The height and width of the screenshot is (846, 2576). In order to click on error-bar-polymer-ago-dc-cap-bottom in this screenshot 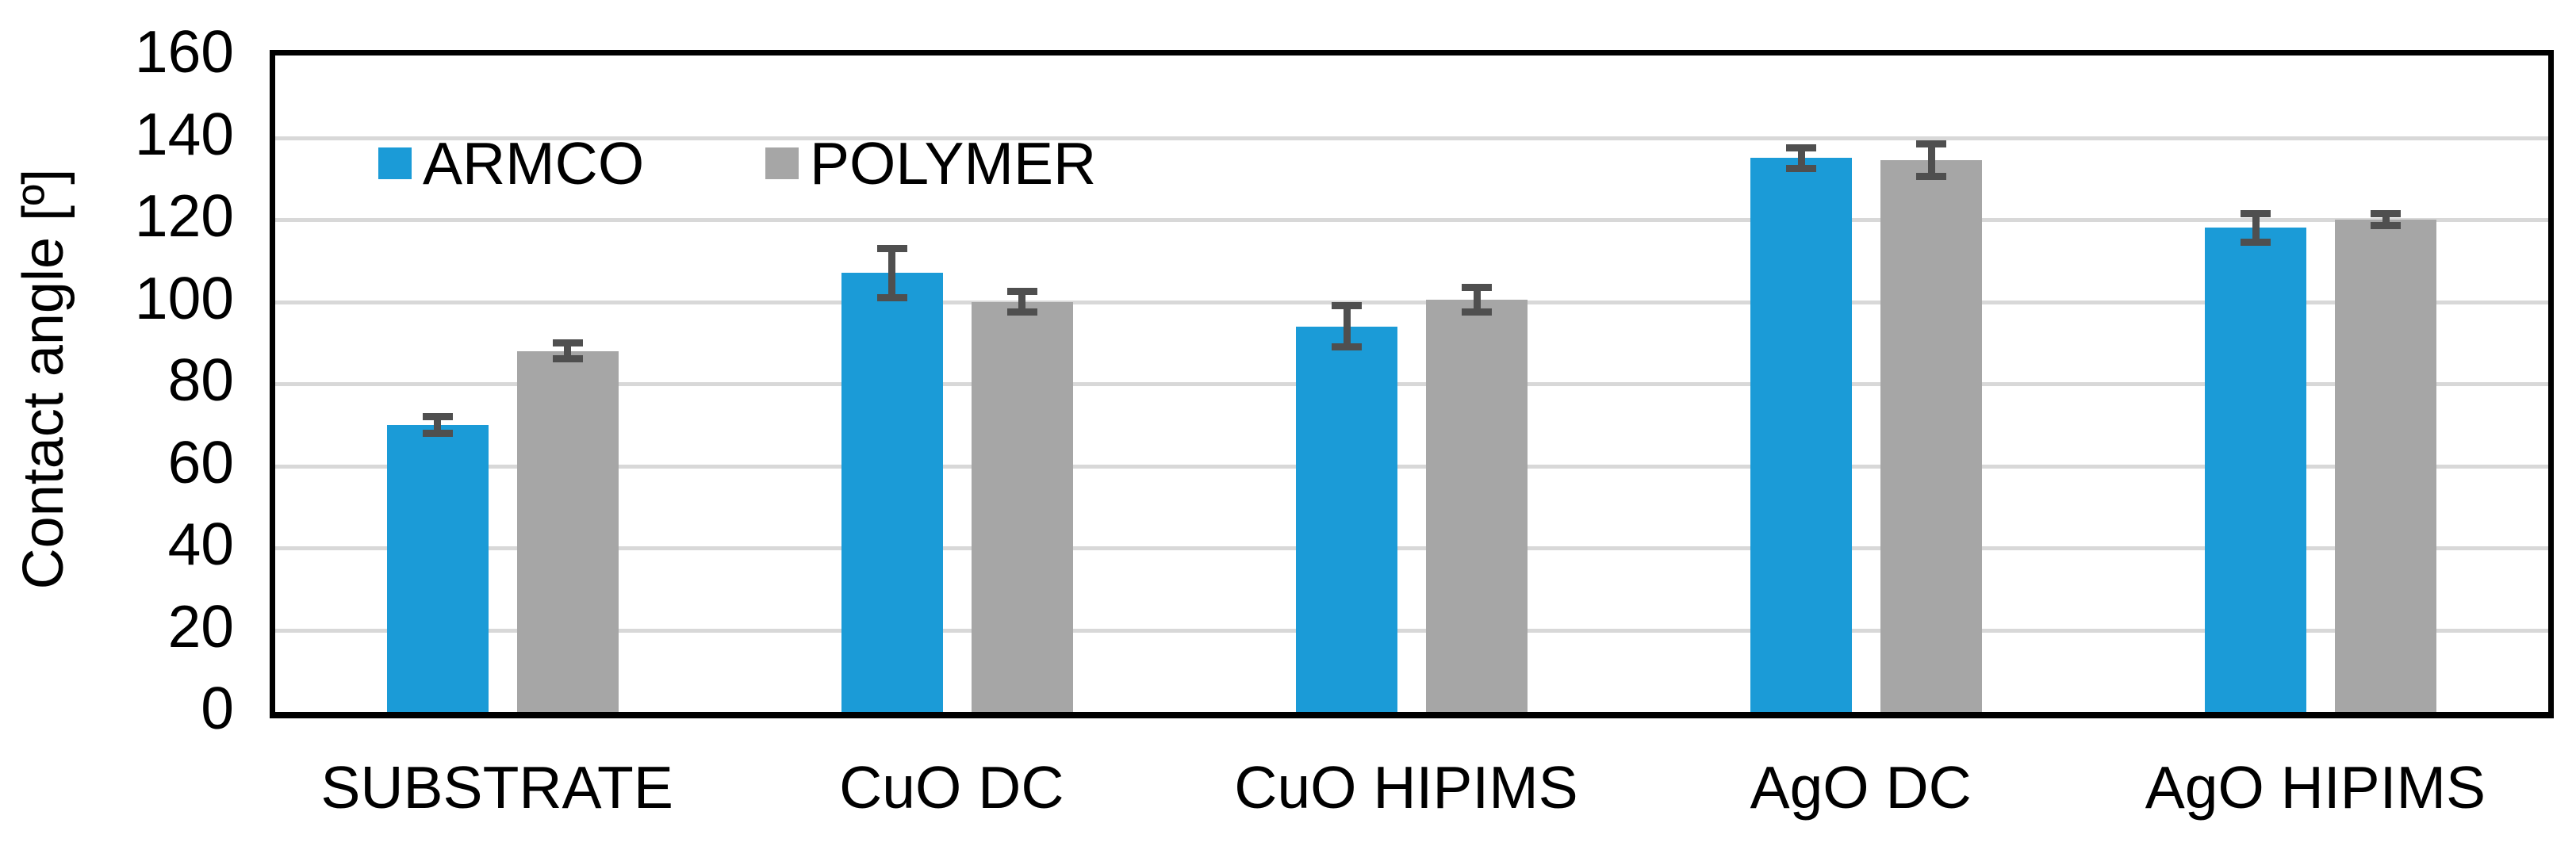, I will do `click(1932, 177)`.